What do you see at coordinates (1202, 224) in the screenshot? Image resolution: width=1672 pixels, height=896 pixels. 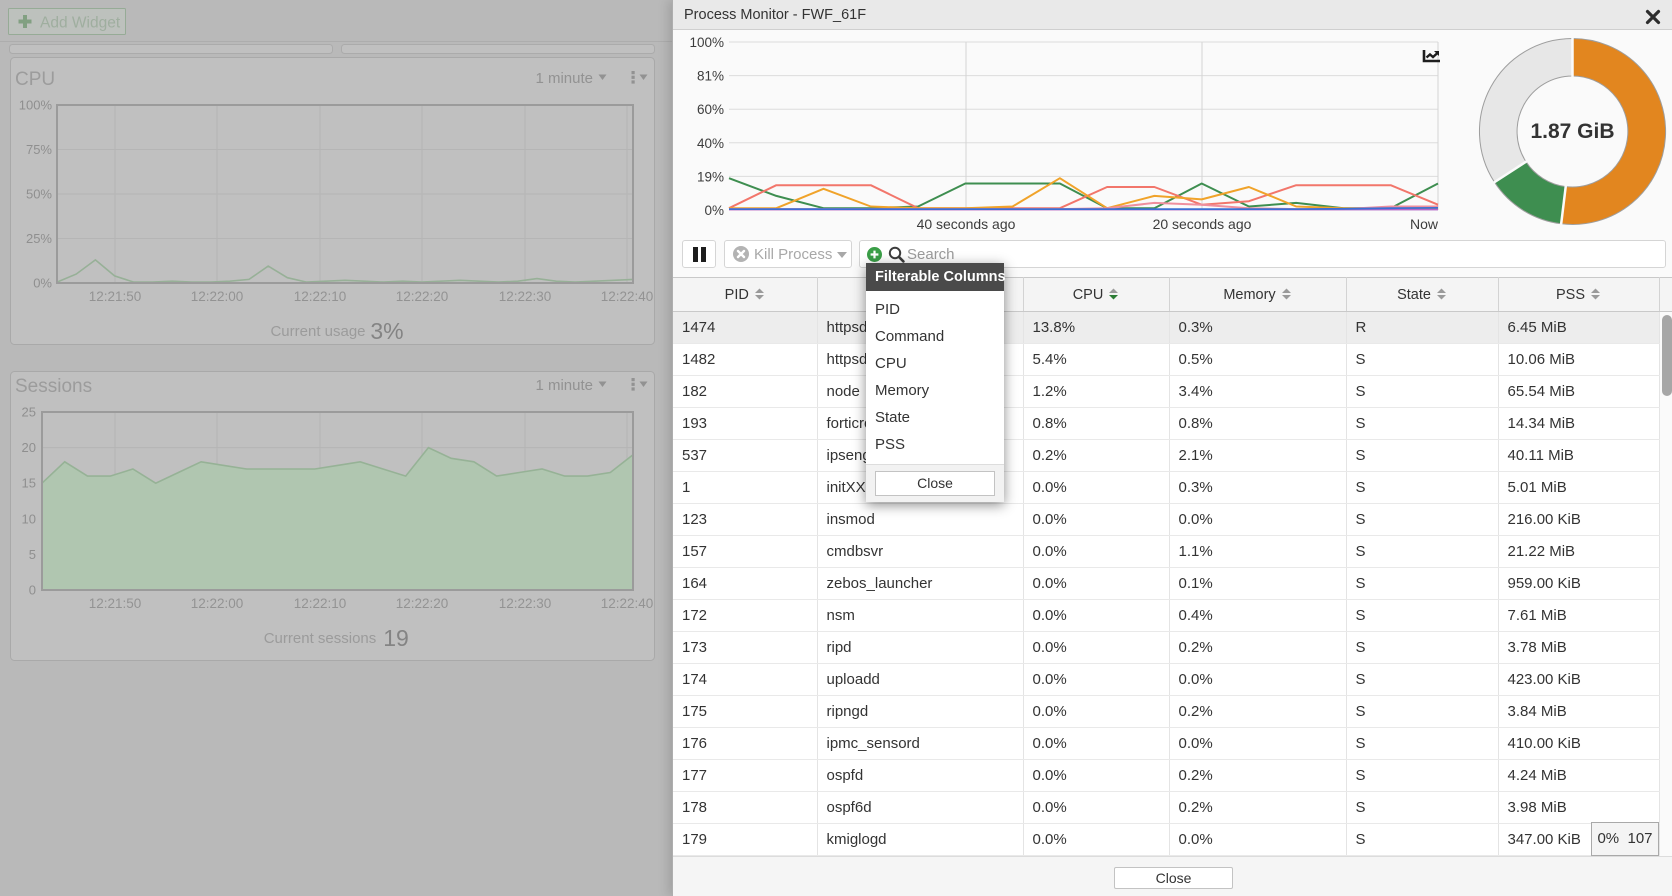 I see `svg-text: 20 seconds ago` at bounding box center [1202, 224].